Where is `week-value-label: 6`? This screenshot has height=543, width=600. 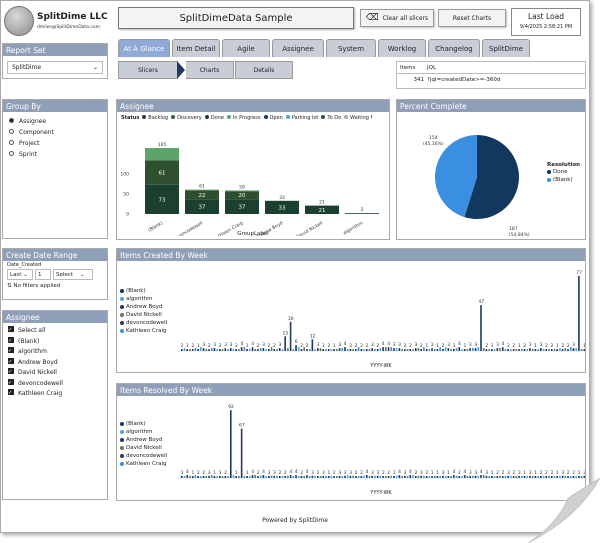 week-value-label: 6 is located at coordinates (296, 342).